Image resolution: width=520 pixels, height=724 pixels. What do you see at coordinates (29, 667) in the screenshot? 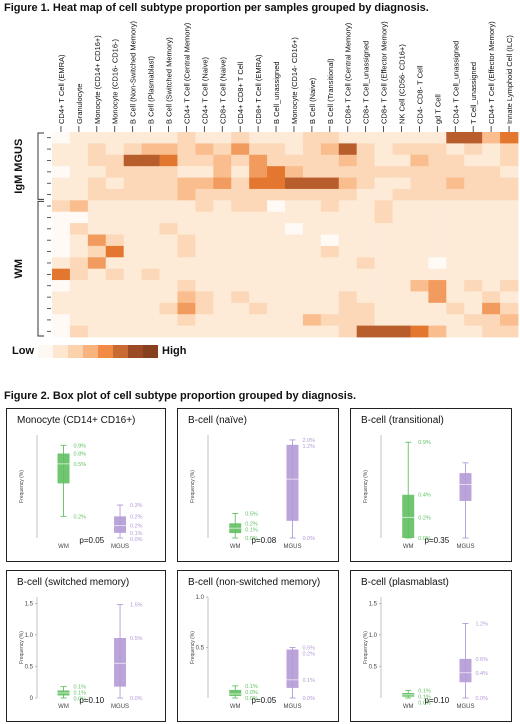
I see `y-tick-label: 0.5` at bounding box center [29, 667].